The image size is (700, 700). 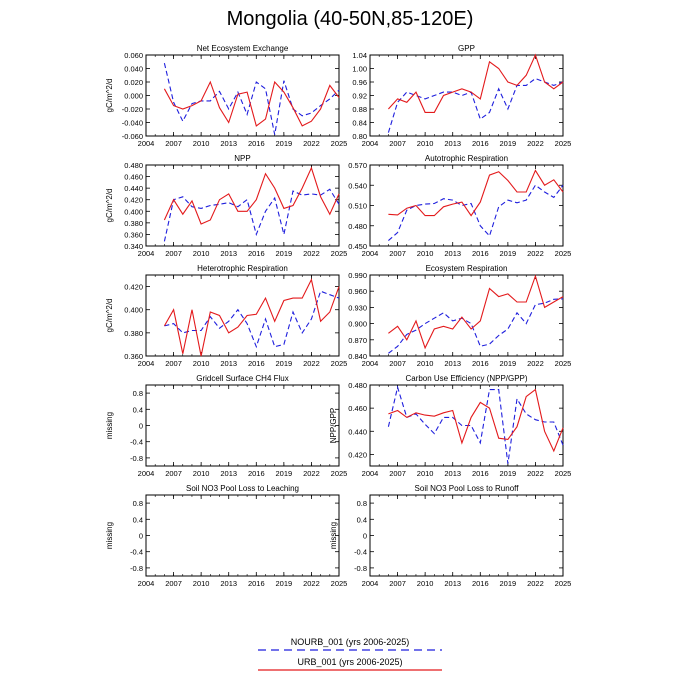 I want to click on y-tick-label: 0.460, so click(x=357, y=408).